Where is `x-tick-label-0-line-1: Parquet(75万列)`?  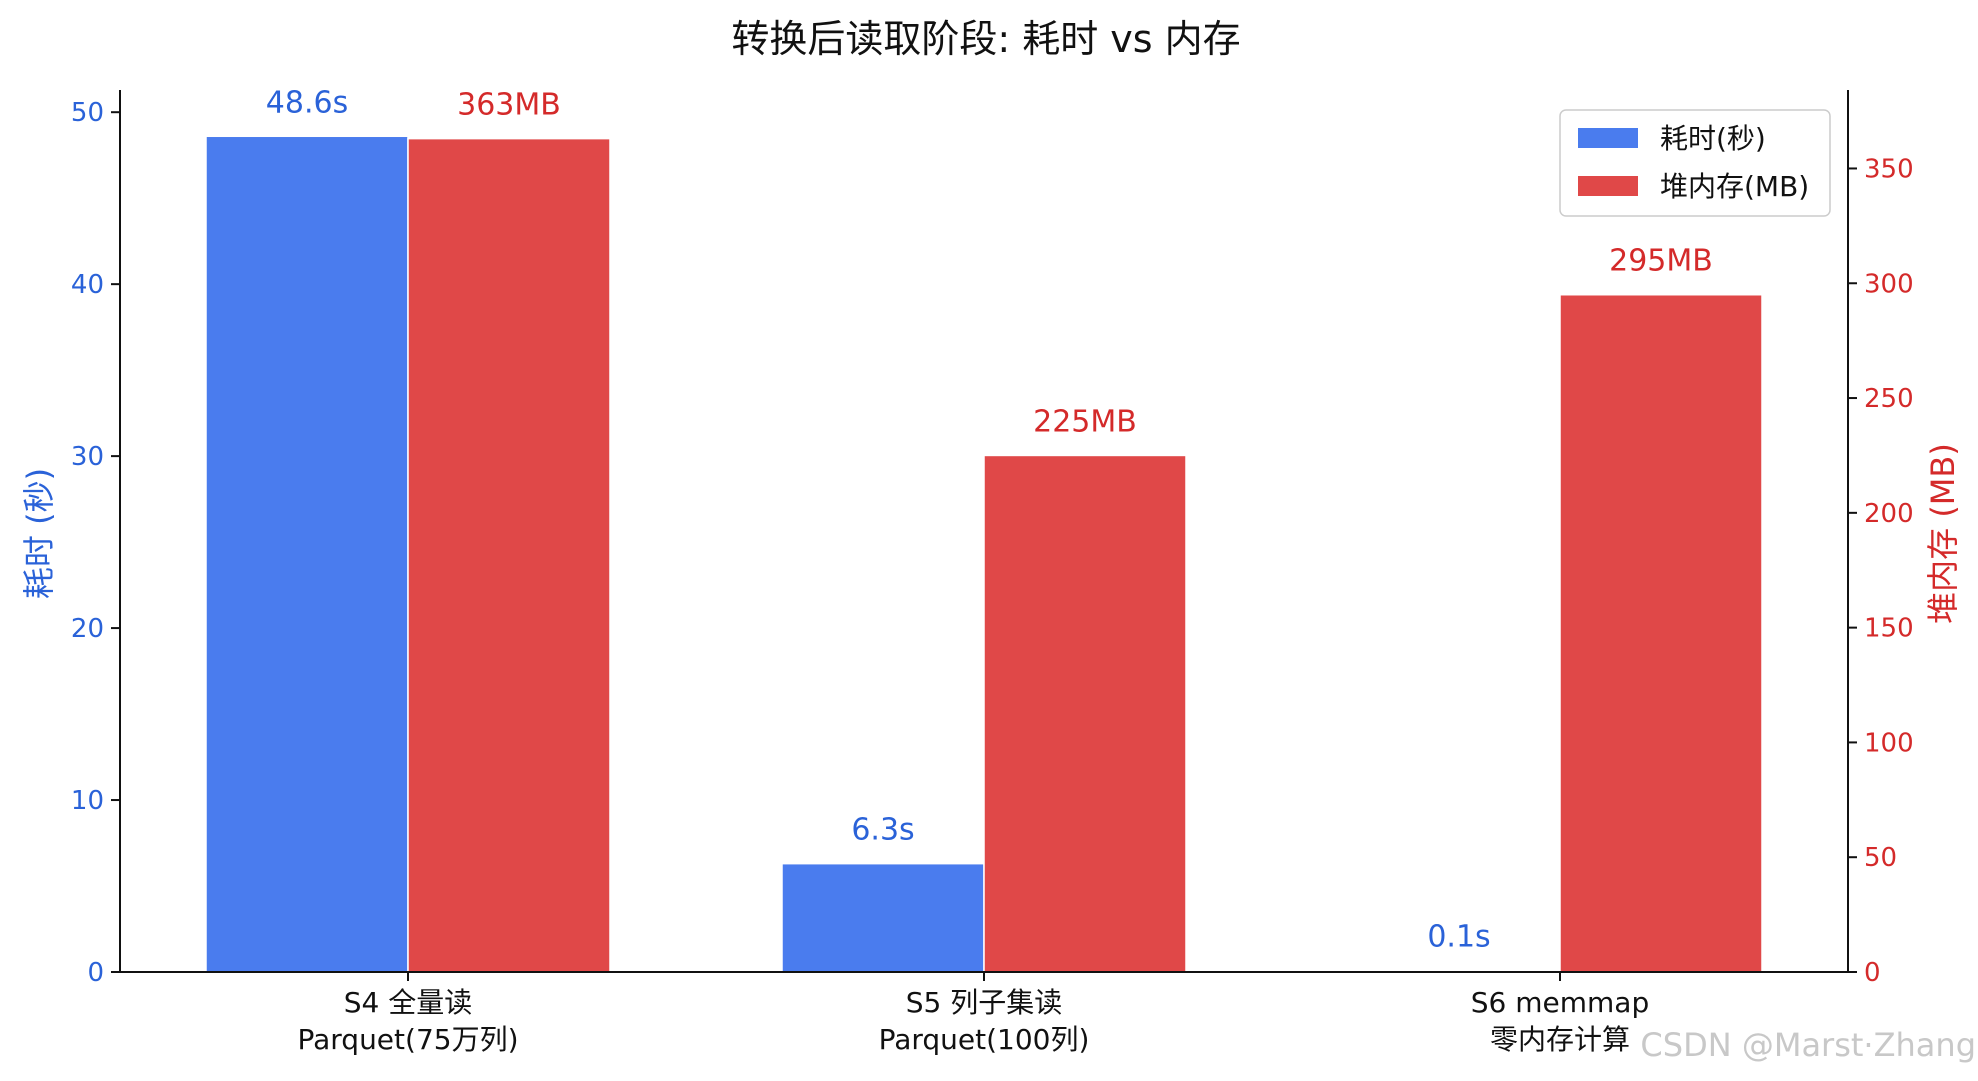
x-tick-label-0-line-1: Parquet(75万列) is located at coordinates (407, 1039).